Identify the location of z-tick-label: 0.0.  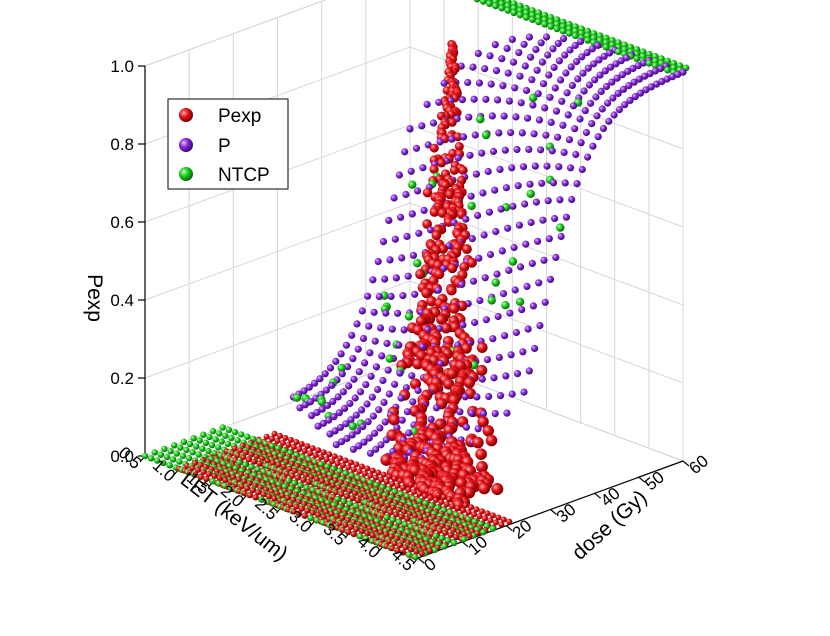
(122, 456).